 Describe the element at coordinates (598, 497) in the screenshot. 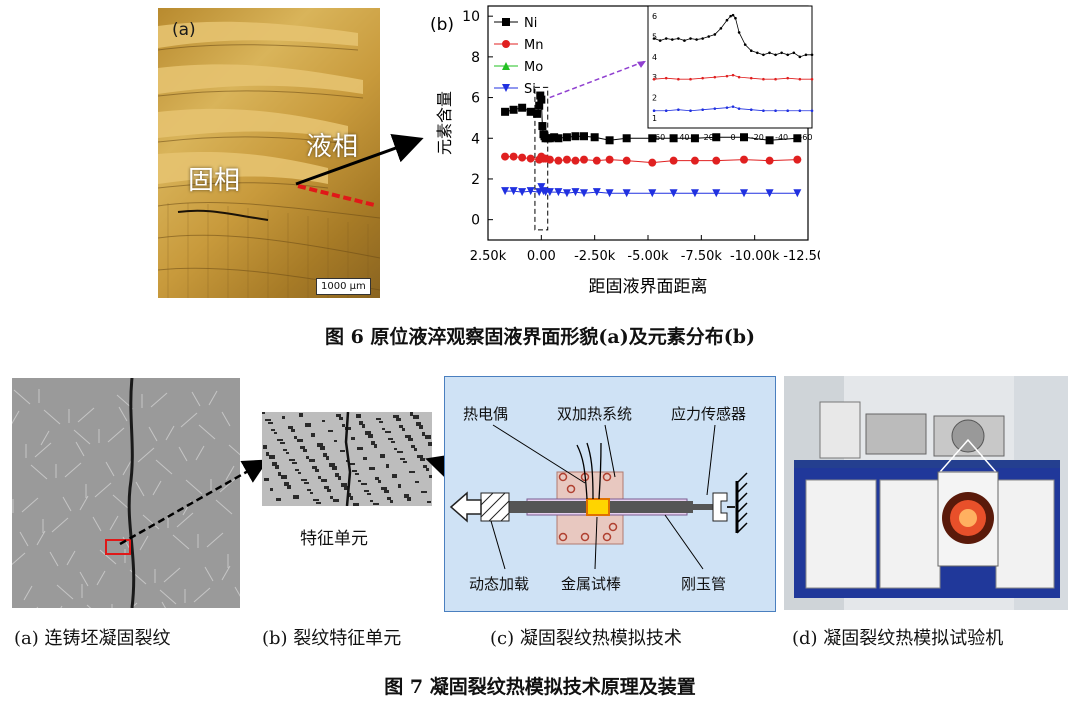

I see `schematic-drawing` at that location.